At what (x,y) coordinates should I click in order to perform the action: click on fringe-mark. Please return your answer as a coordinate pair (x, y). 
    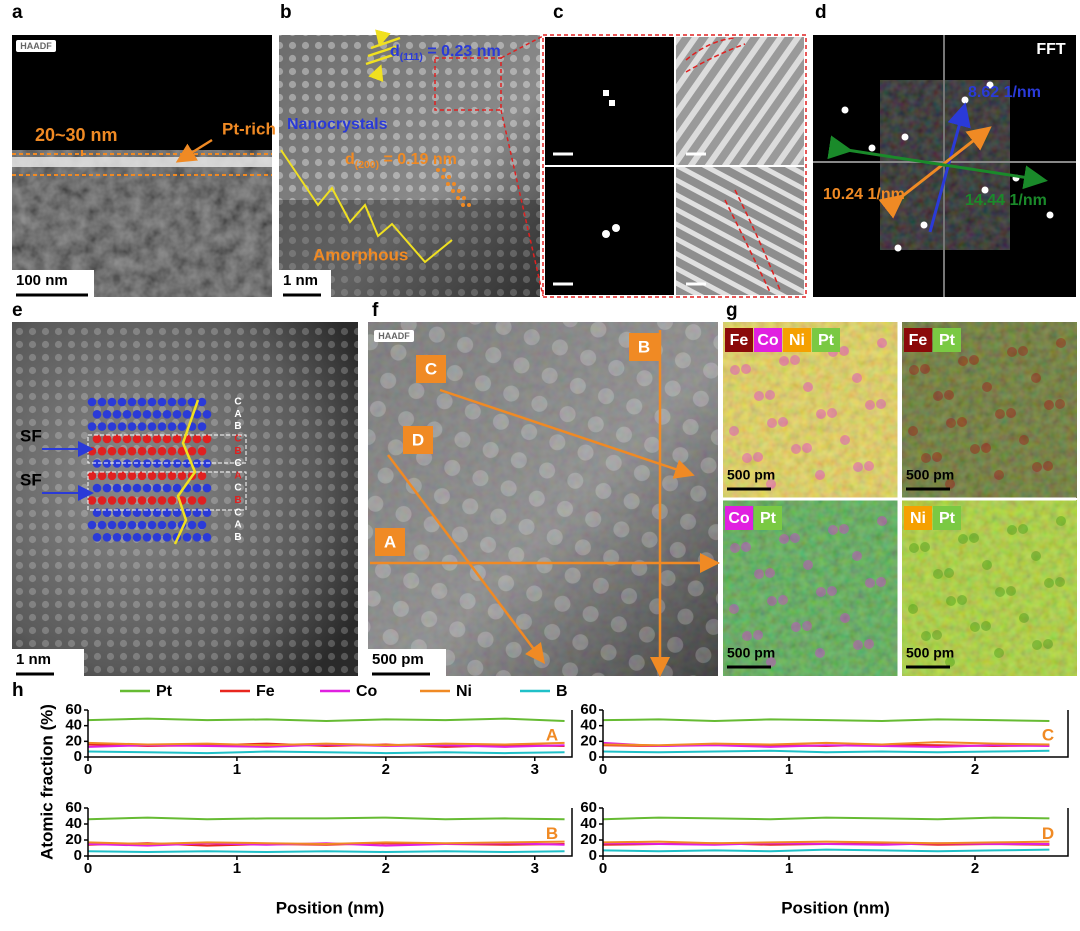
    Looking at the image, I should click on (752, 241).